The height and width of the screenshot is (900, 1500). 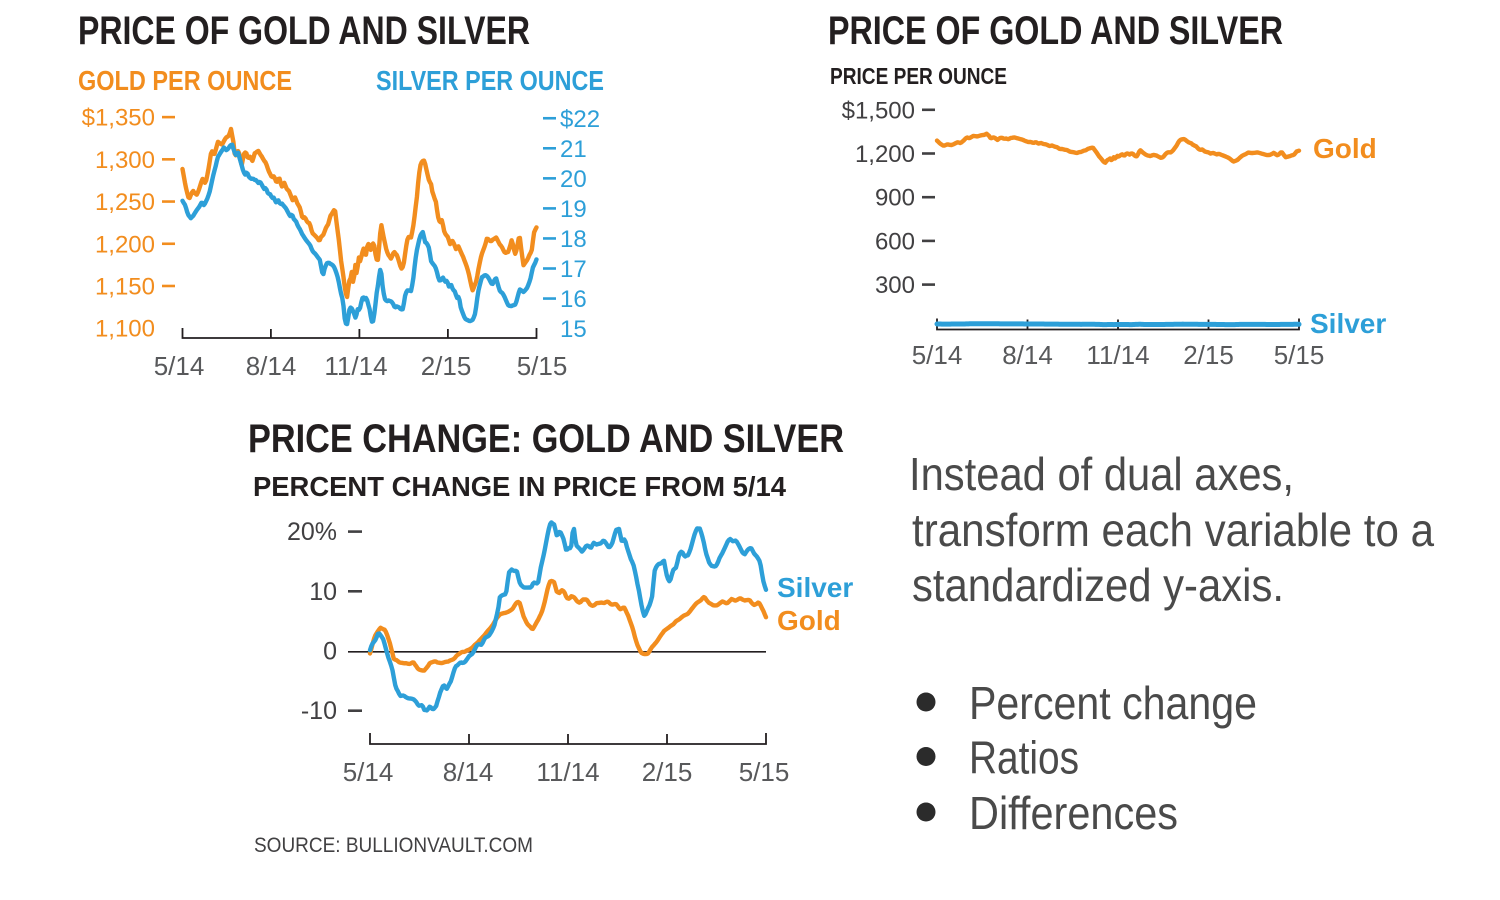 What do you see at coordinates (1101, 474) in the screenshot?
I see `svg-text: Instead of dual axes,` at bounding box center [1101, 474].